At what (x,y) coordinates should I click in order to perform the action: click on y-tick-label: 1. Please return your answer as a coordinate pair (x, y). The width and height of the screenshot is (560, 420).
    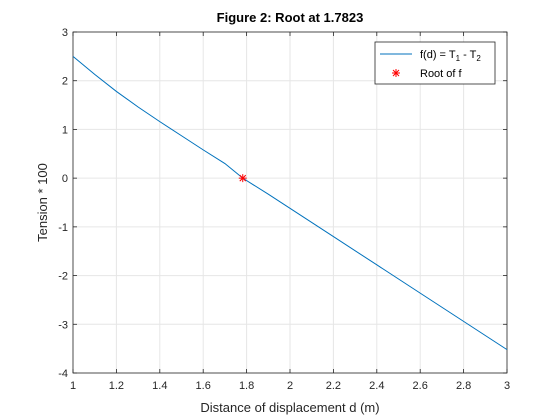
    Looking at the image, I should click on (65, 130).